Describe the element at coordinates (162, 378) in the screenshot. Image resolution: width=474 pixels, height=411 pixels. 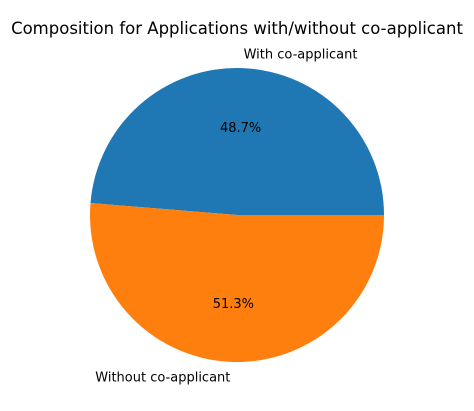
I see `pie-category-label: Without co-applicant` at that location.